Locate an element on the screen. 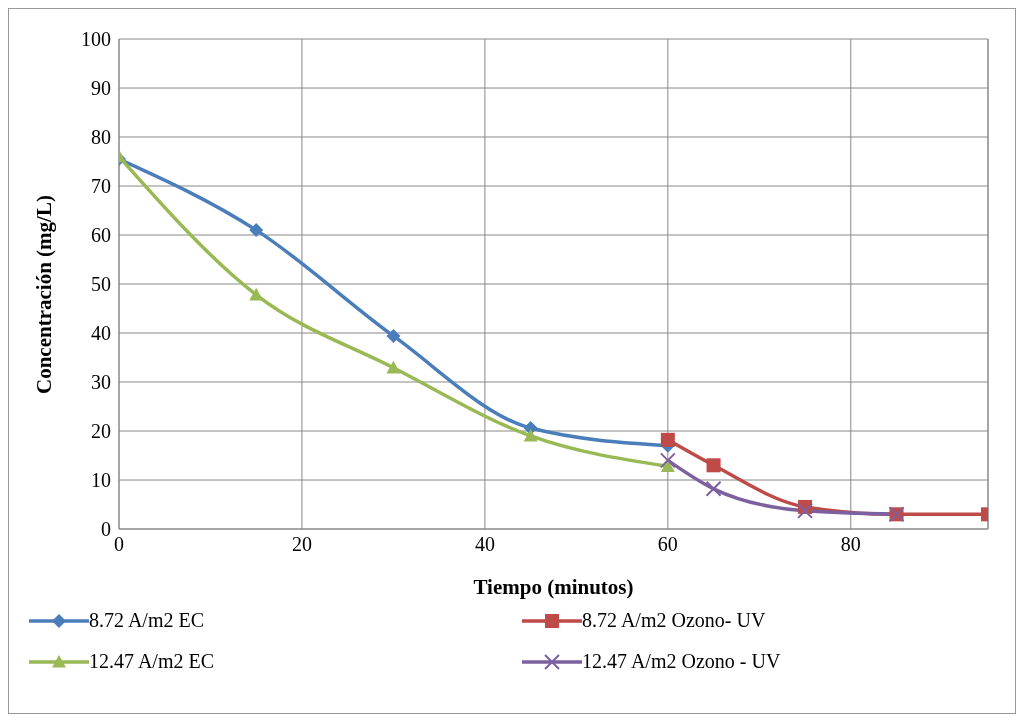 The height and width of the screenshot is (724, 1026). y-tick-label: 70 is located at coordinates (101, 186).